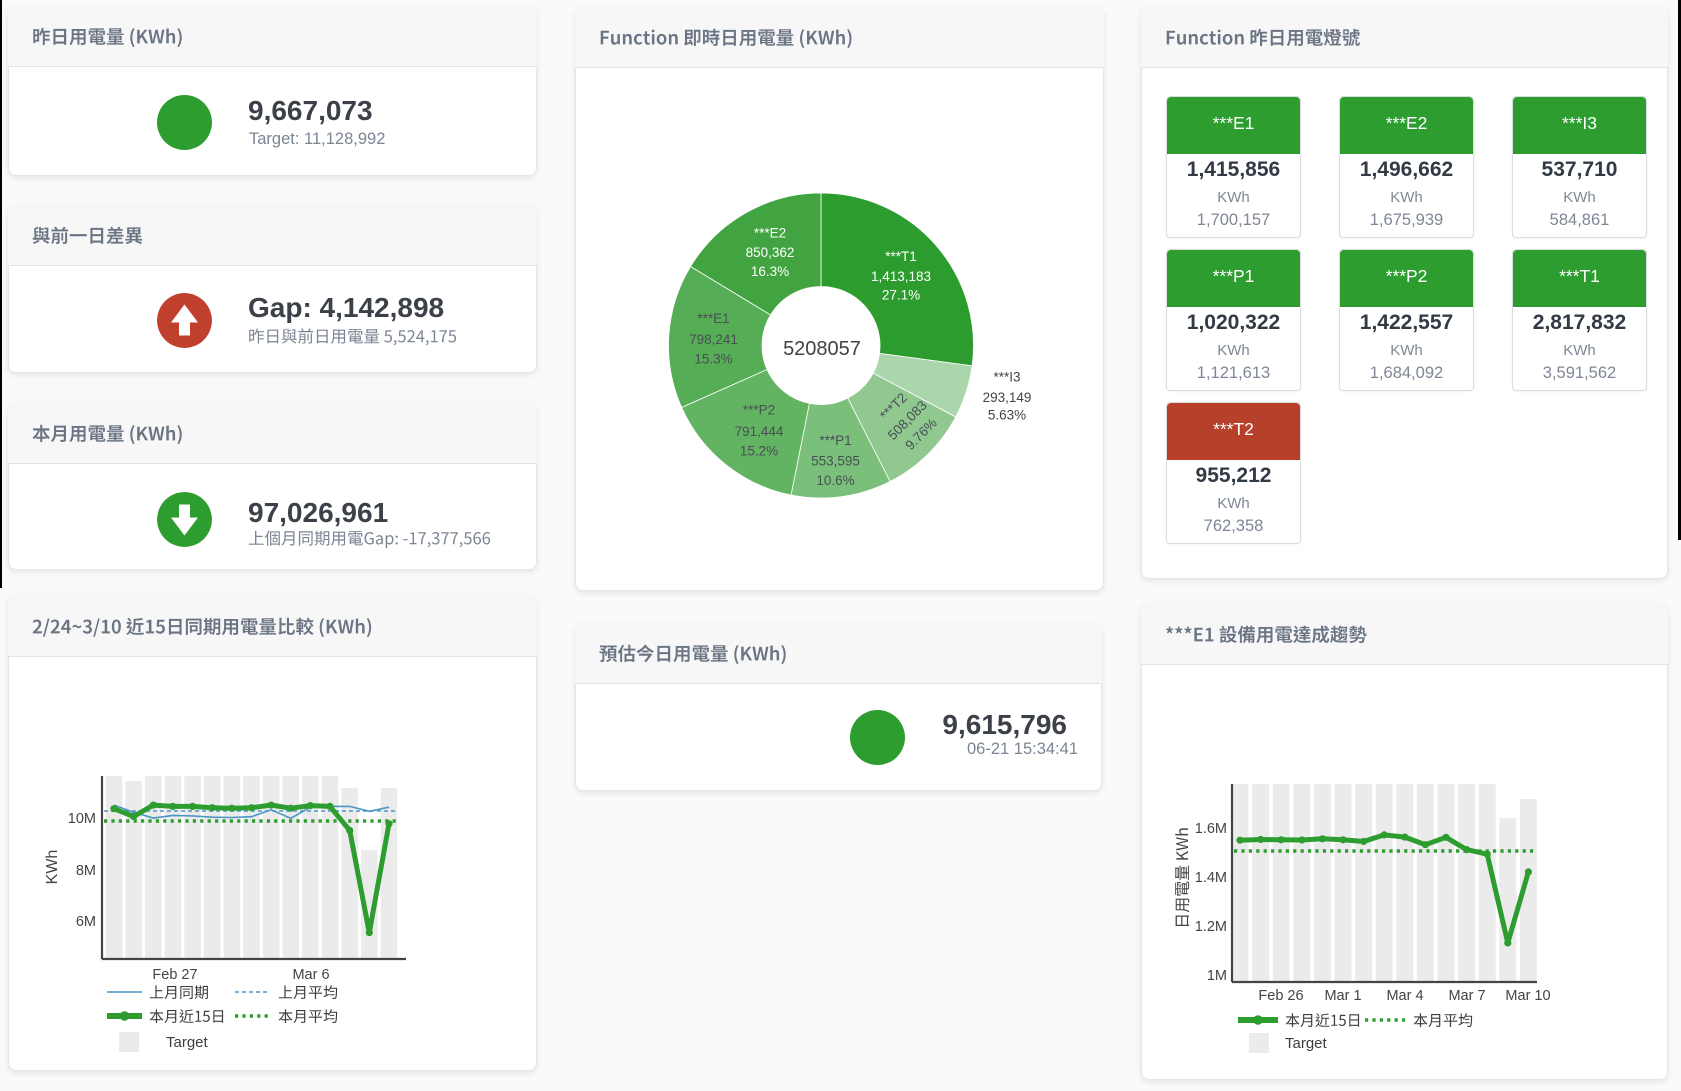 This screenshot has height=1091, width=1681. Describe the element at coordinates (52, 867) in the screenshot. I see `svg-text: KWh` at that location.